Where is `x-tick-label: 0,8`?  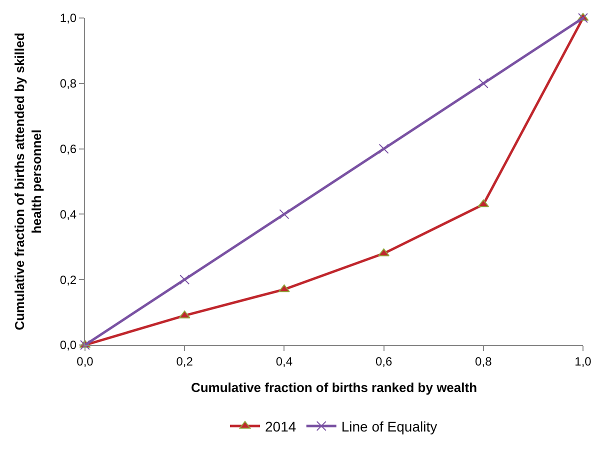
x-tick-label: 0,8 is located at coordinates (483, 361).